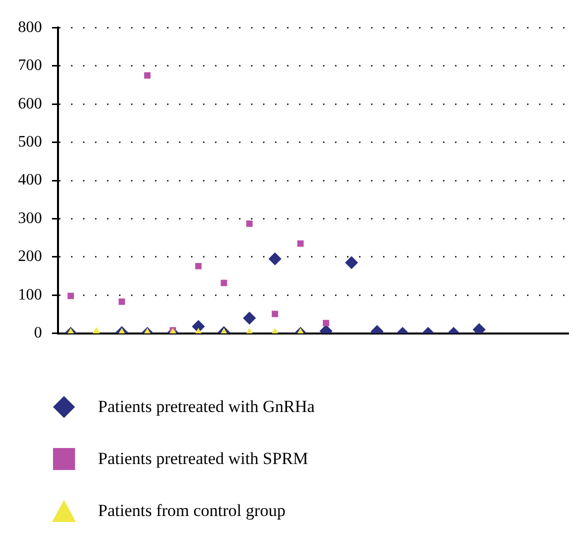 This screenshot has height=533, width=575. What do you see at coordinates (192, 511) in the screenshot?
I see `legend-label: Patients from control group` at bounding box center [192, 511].